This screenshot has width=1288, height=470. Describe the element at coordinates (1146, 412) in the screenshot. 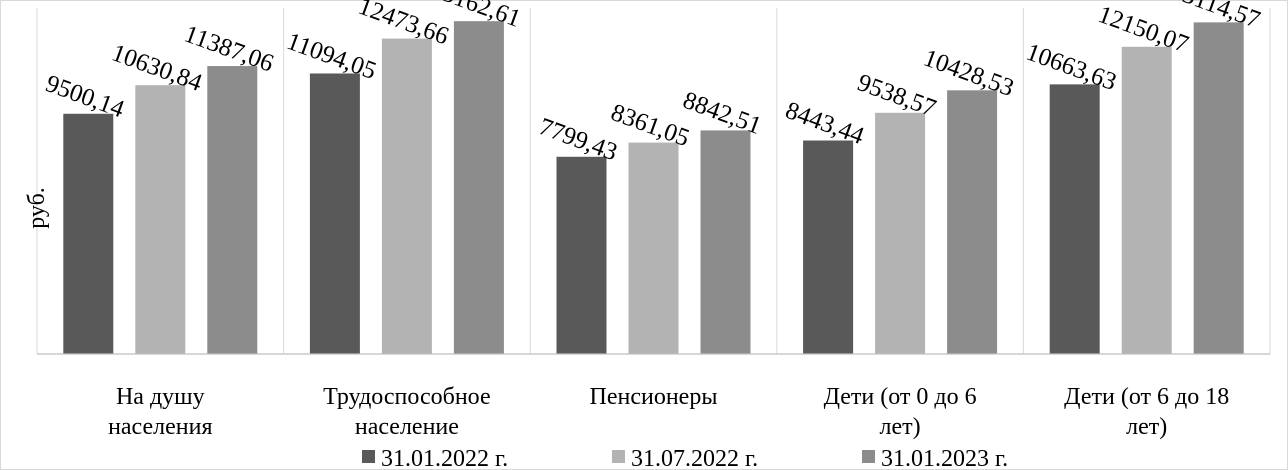

I see `category-label: Дети (от 6 до 18 лет)` at that location.